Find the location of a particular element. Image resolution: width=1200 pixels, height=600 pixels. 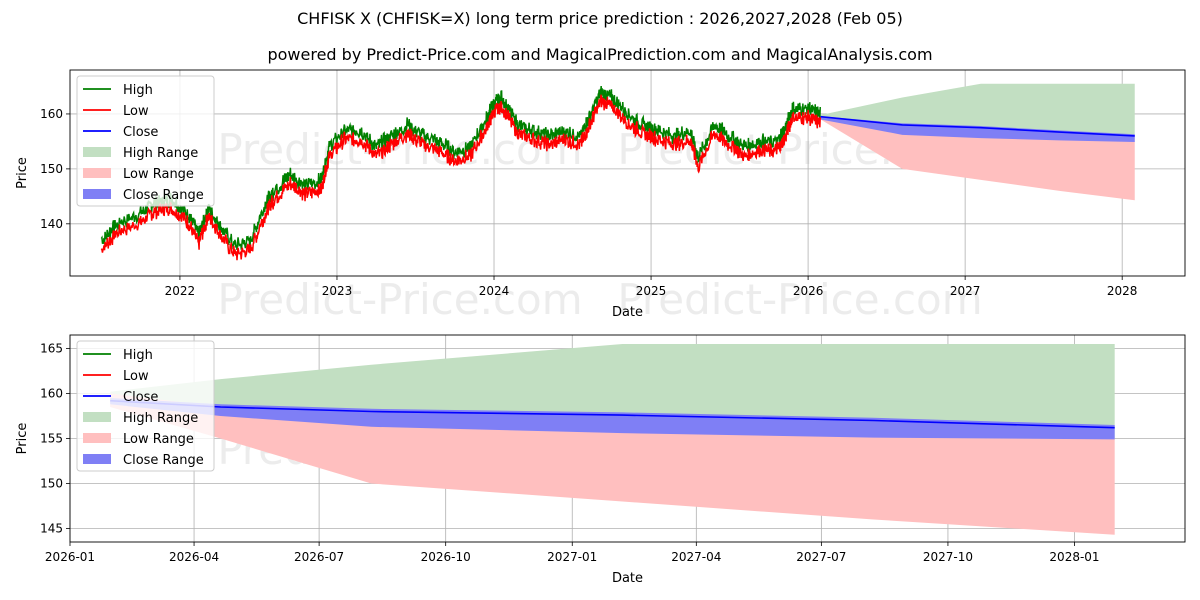

x-tick-label: 2028-01 is located at coordinates (1074, 557).